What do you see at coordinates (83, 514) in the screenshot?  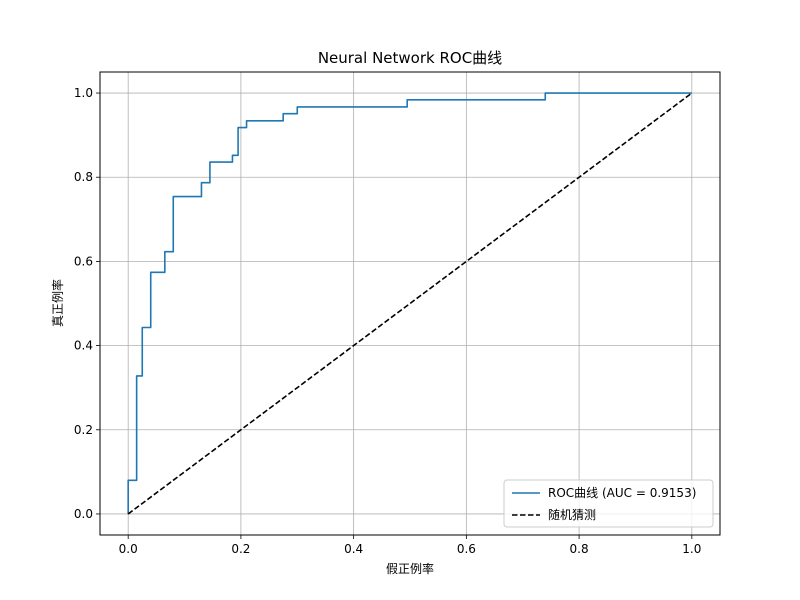 I see `y-tick-label: 0.0` at bounding box center [83, 514].